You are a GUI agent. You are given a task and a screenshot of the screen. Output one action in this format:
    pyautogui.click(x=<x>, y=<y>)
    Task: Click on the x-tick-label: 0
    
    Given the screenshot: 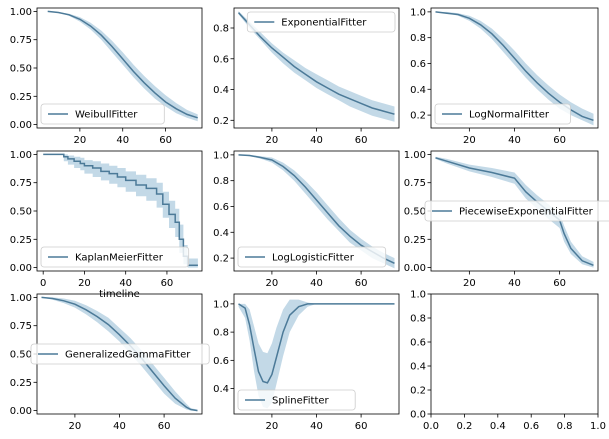 What is the action you would take?
    pyautogui.click(x=43, y=283)
    